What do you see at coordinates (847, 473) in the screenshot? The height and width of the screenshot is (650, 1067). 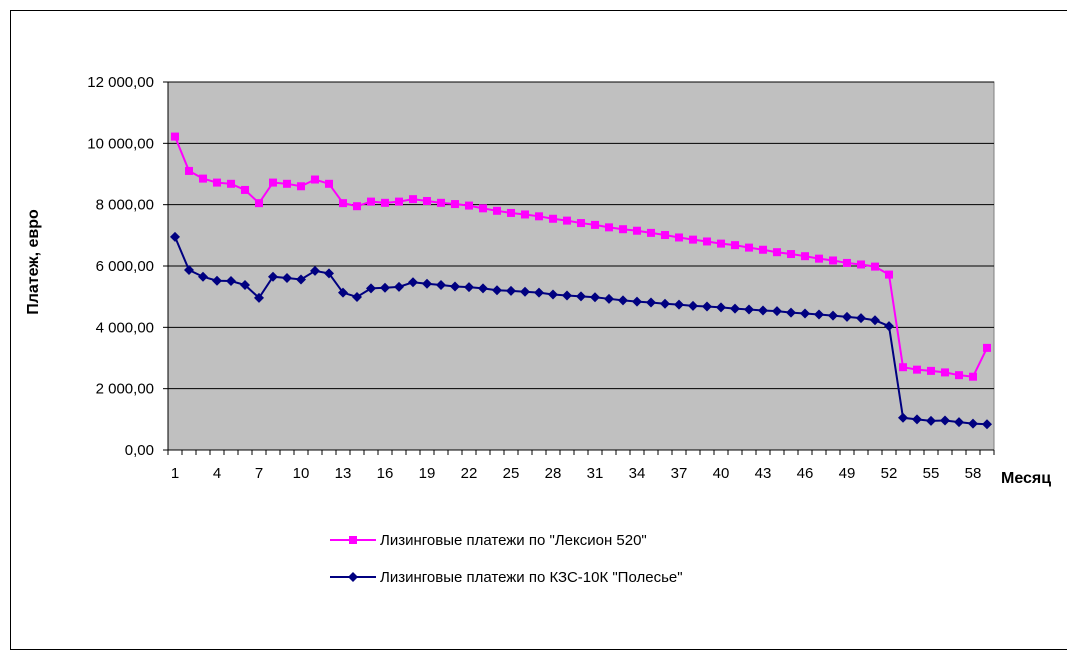 I see `x-tick-label: 49` at bounding box center [847, 473].